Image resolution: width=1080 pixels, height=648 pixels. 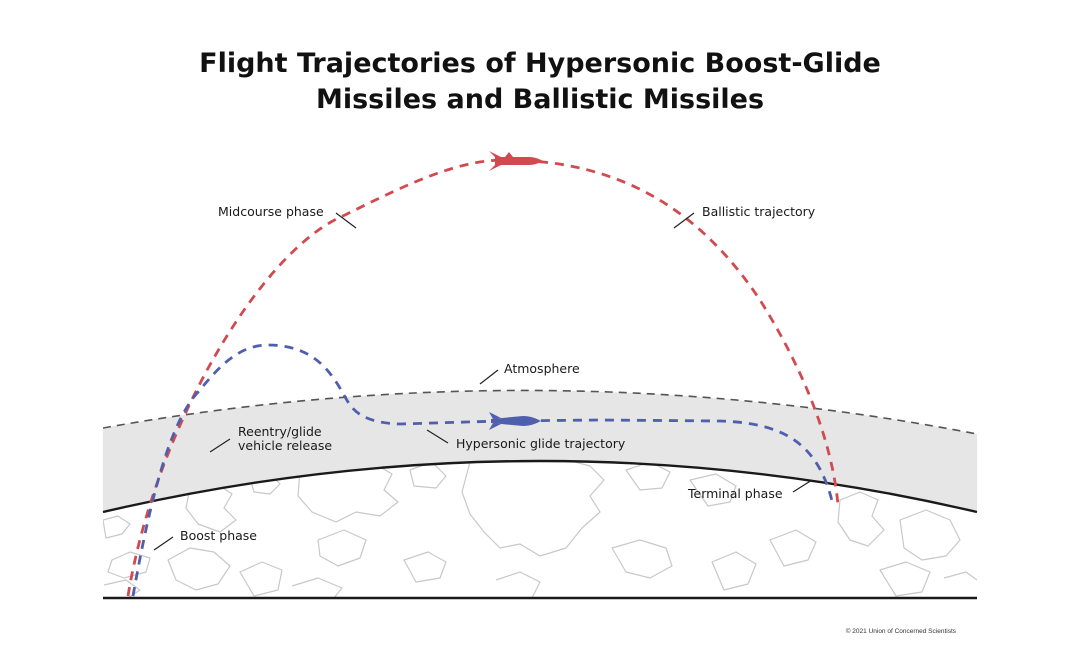 What do you see at coordinates (437, 436) in the screenshot?
I see `glide-leader` at bounding box center [437, 436].